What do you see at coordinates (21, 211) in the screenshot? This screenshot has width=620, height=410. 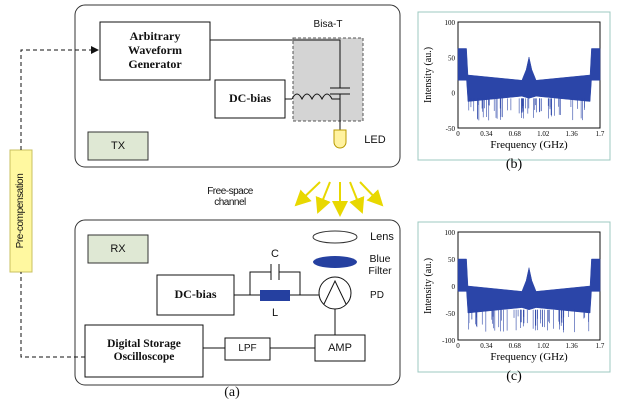 I see `feedback-label: Pre-compensation` at bounding box center [21, 211].